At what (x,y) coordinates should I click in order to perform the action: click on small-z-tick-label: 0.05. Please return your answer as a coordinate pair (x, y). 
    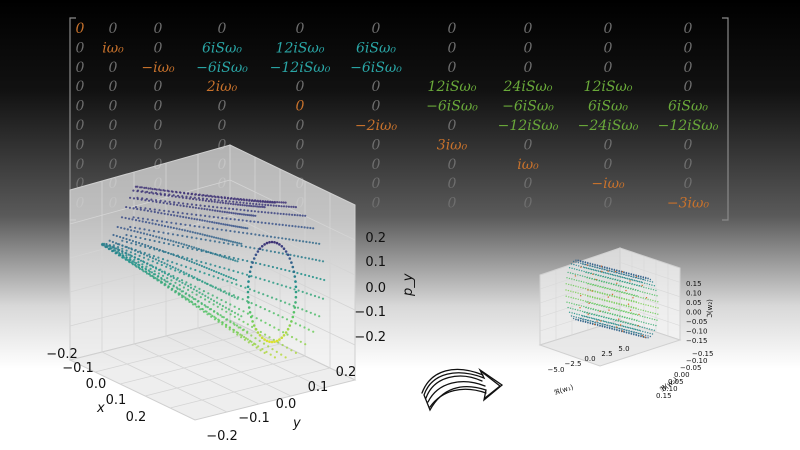
    Looking at the image, I should click on (694, 303).